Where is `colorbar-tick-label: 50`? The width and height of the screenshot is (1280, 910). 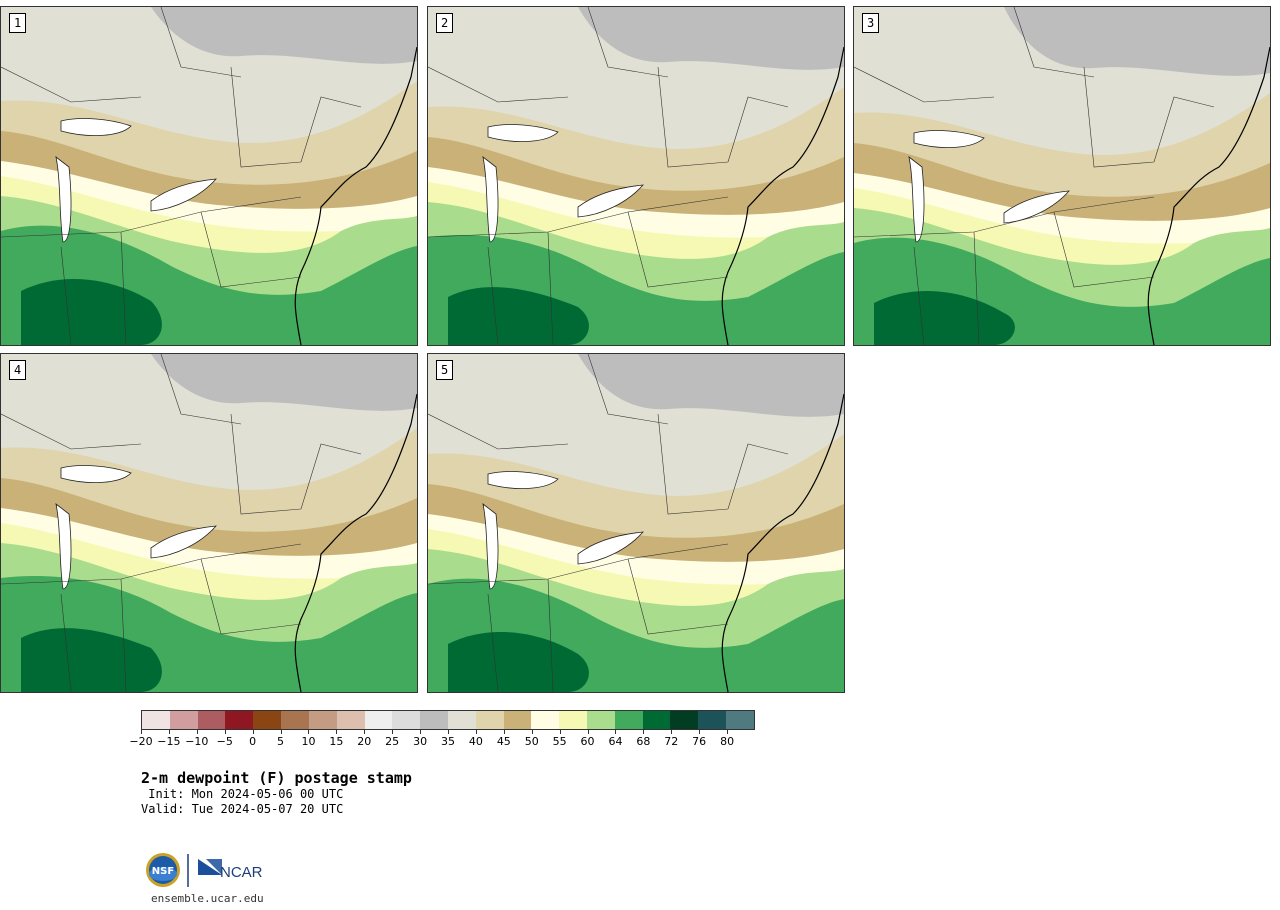 colorbar-tick-label: 50 is located at coordinates (531, 741).